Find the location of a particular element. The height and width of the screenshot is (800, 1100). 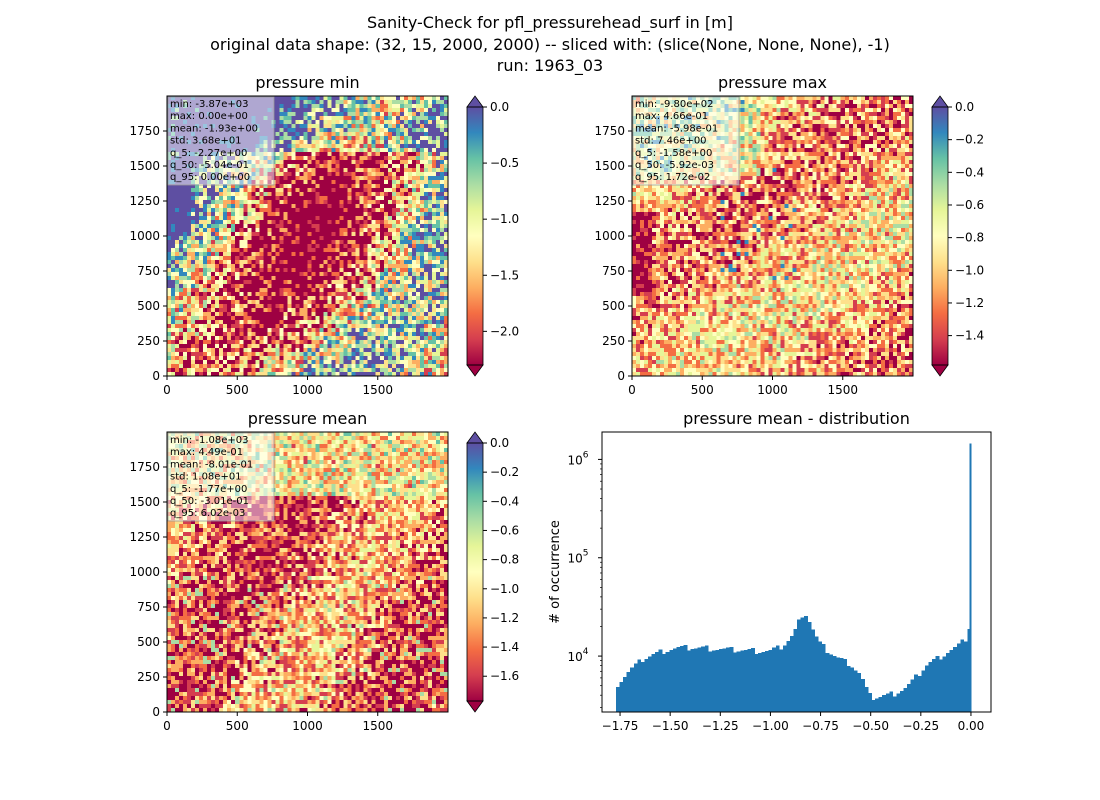

colorbar-tick-label: −2.0 is located at coordinates (504, 331).